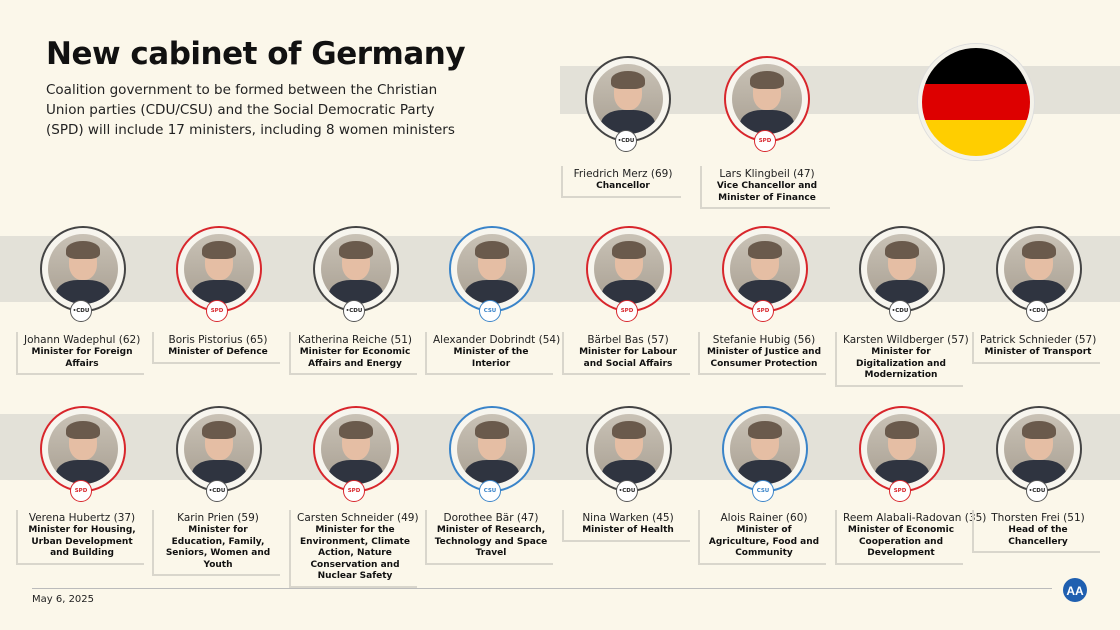  What do you see at coordinates (1038, 340) in the screenshot?
I see `member-name: Patrick Schnieder (57)` at bounding box center [1038, 340].